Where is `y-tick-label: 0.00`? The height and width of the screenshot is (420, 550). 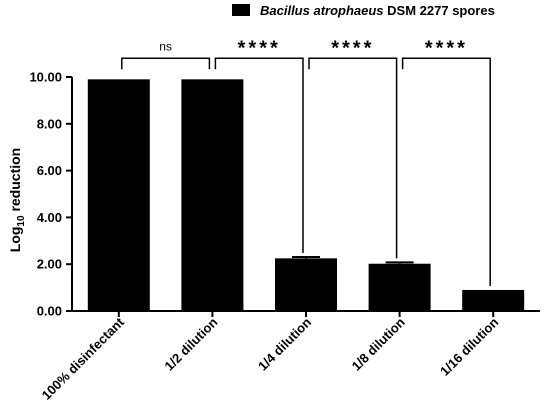
y-tick-label: 0.00 is located at coordinates (49, 311).